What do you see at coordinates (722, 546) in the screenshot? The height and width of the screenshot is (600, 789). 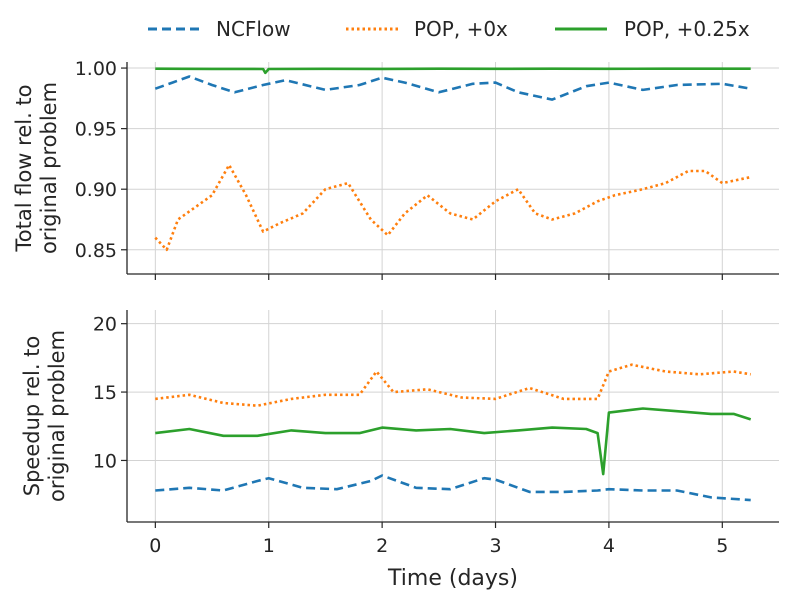 I see `x-tick-label: 5` at bounding box center [722, 546].